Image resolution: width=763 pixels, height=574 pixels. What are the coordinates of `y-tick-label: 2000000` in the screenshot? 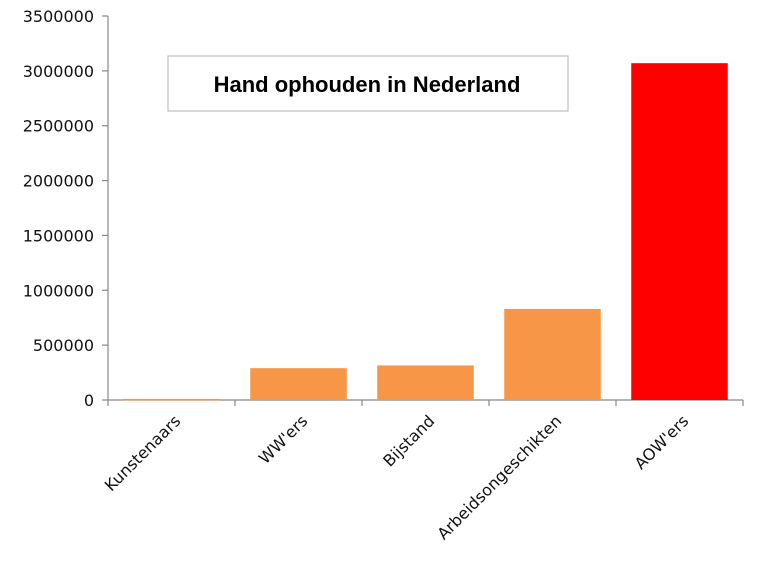 It's located at (58, 181).